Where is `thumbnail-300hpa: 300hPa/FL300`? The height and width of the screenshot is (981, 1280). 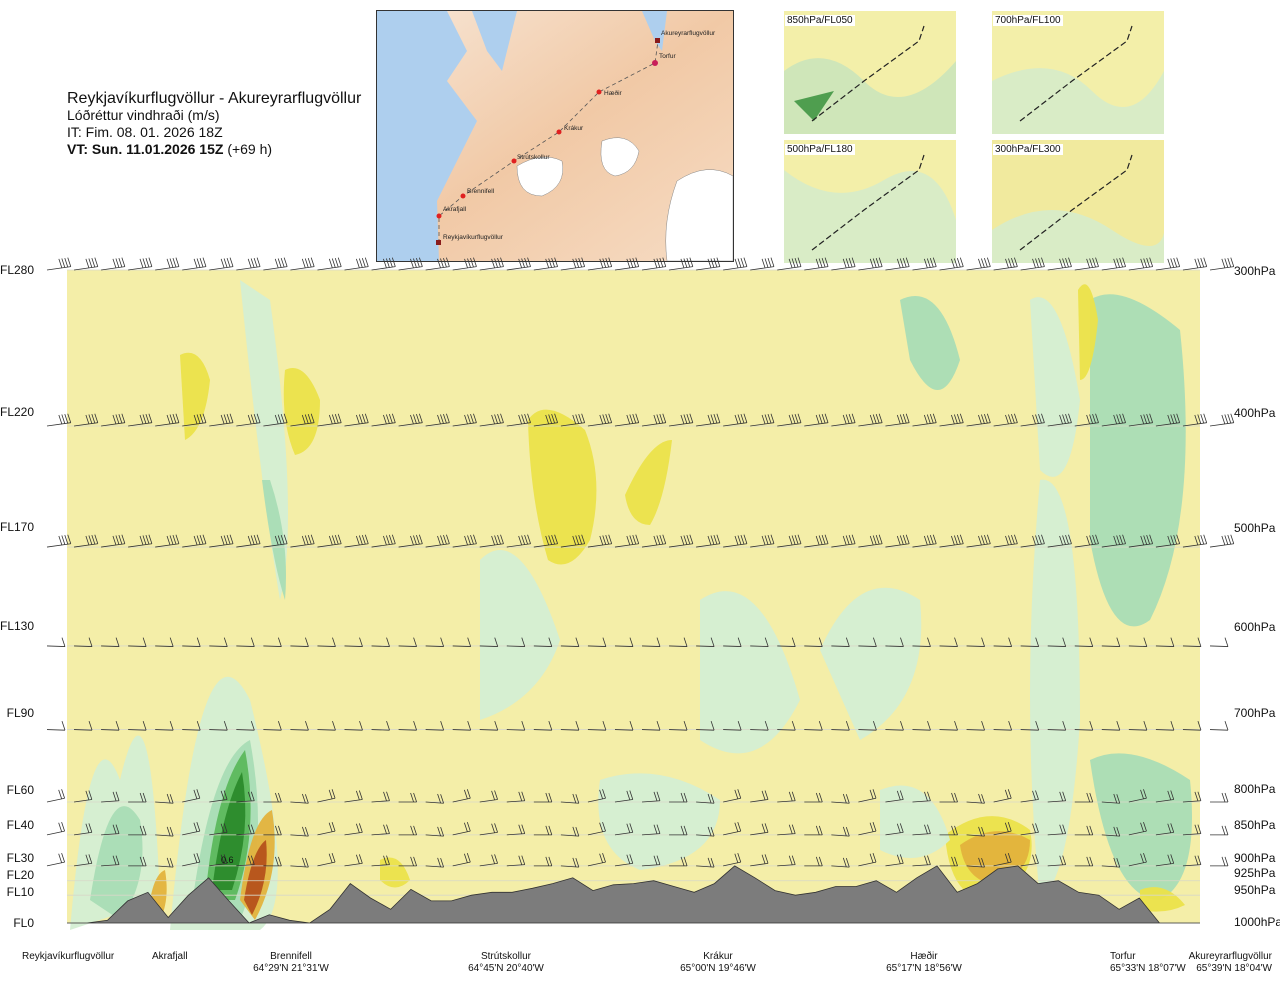
thumbnail-300hpa: 300hPa/FL300 is located at coordinates (1078, 201).